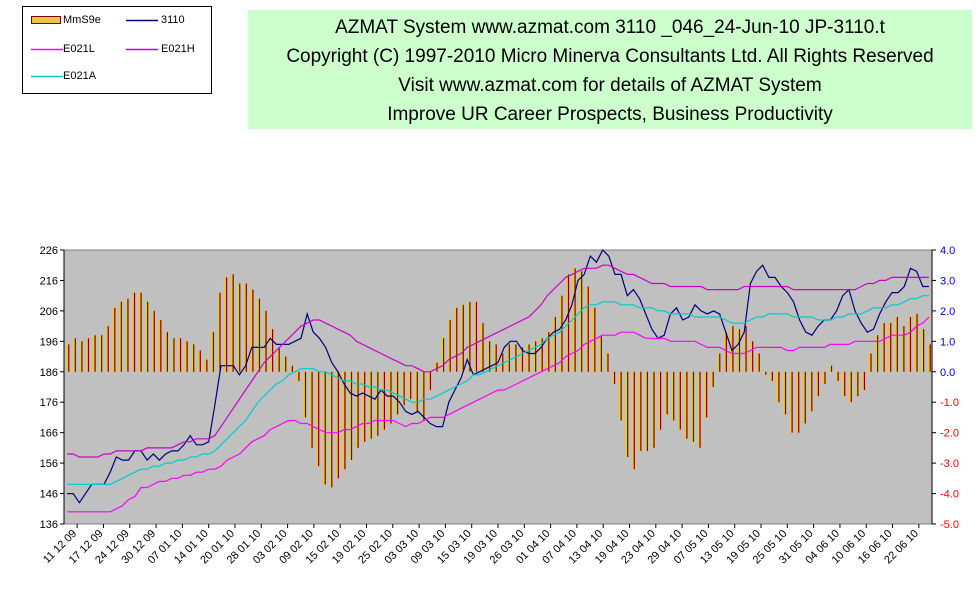 The height and width of the screenshot is (600, 977). I want to click on left-axis-tick-label: 206, so click(49, 312).